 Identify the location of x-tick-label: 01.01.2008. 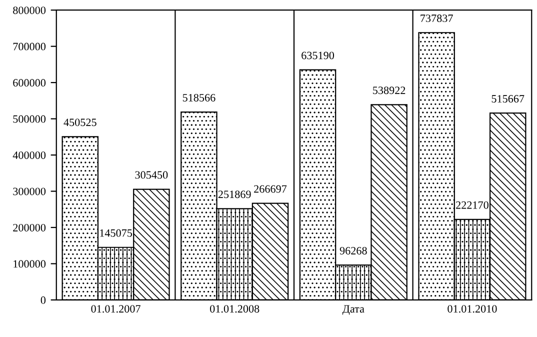
(235, 309).